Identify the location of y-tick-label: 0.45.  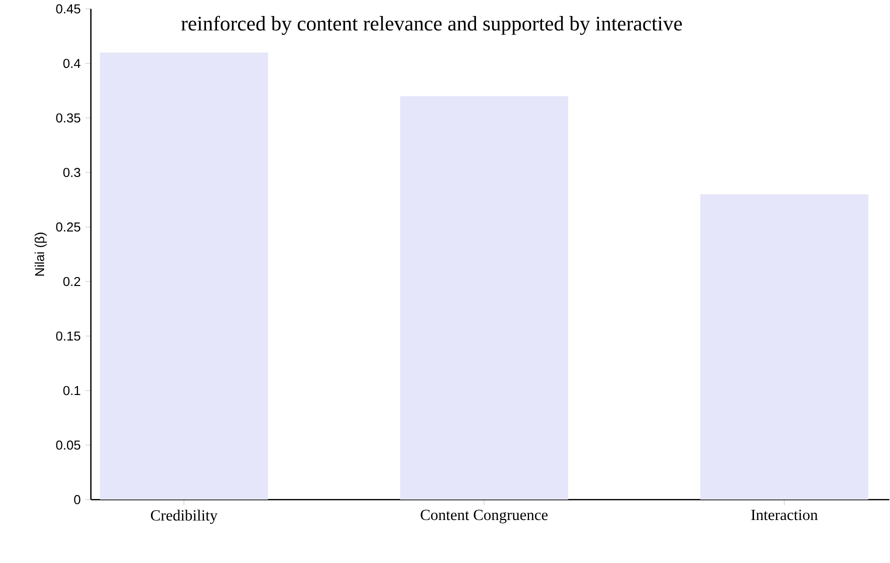
(68, 9).